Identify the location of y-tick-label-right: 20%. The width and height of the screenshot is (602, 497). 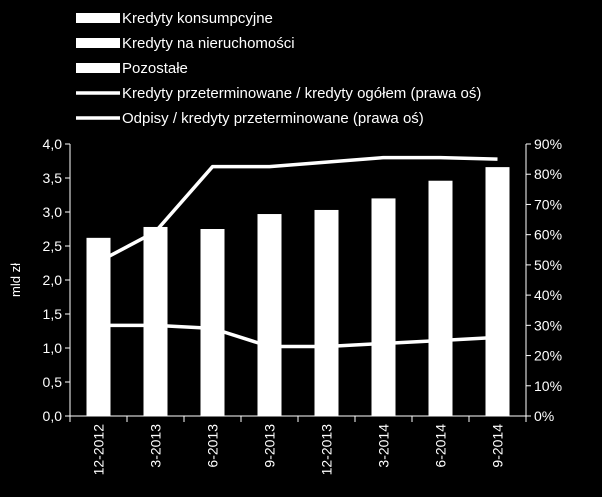
(548, 356).